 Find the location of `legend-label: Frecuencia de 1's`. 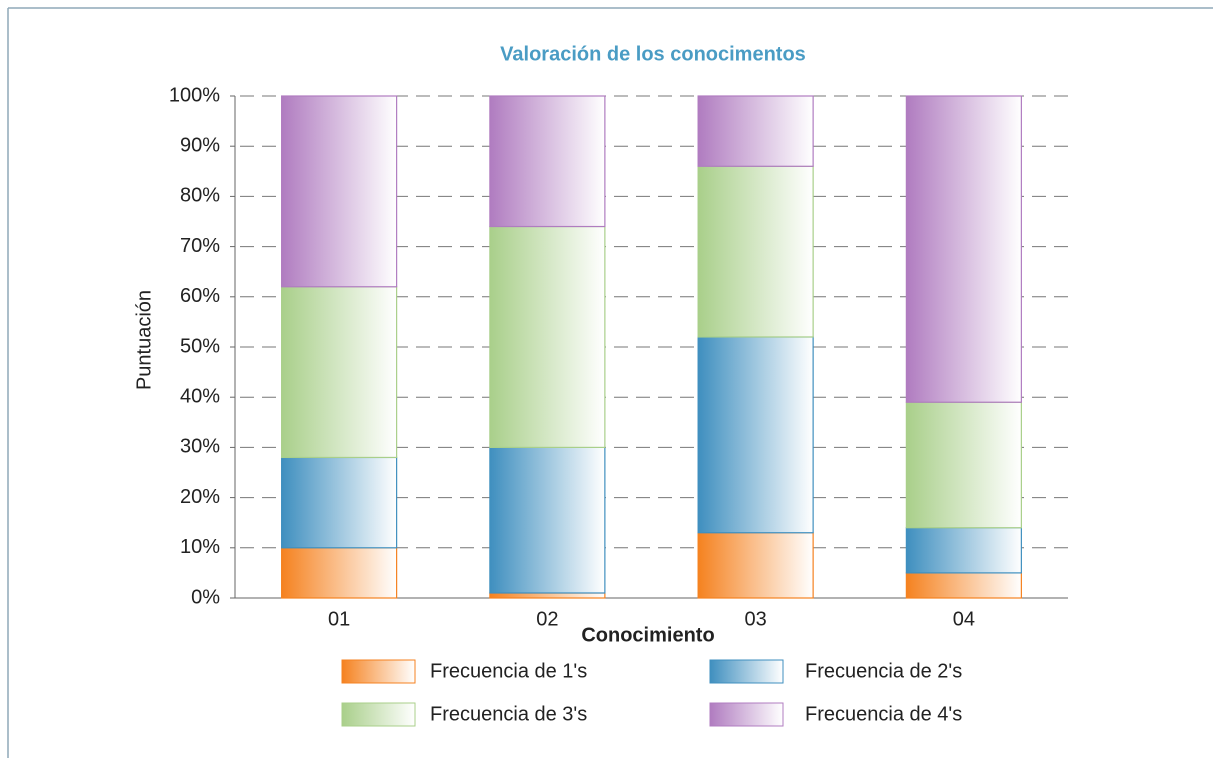

legend-label: Frecuencia de 1's is located at coordinates (508, 671).